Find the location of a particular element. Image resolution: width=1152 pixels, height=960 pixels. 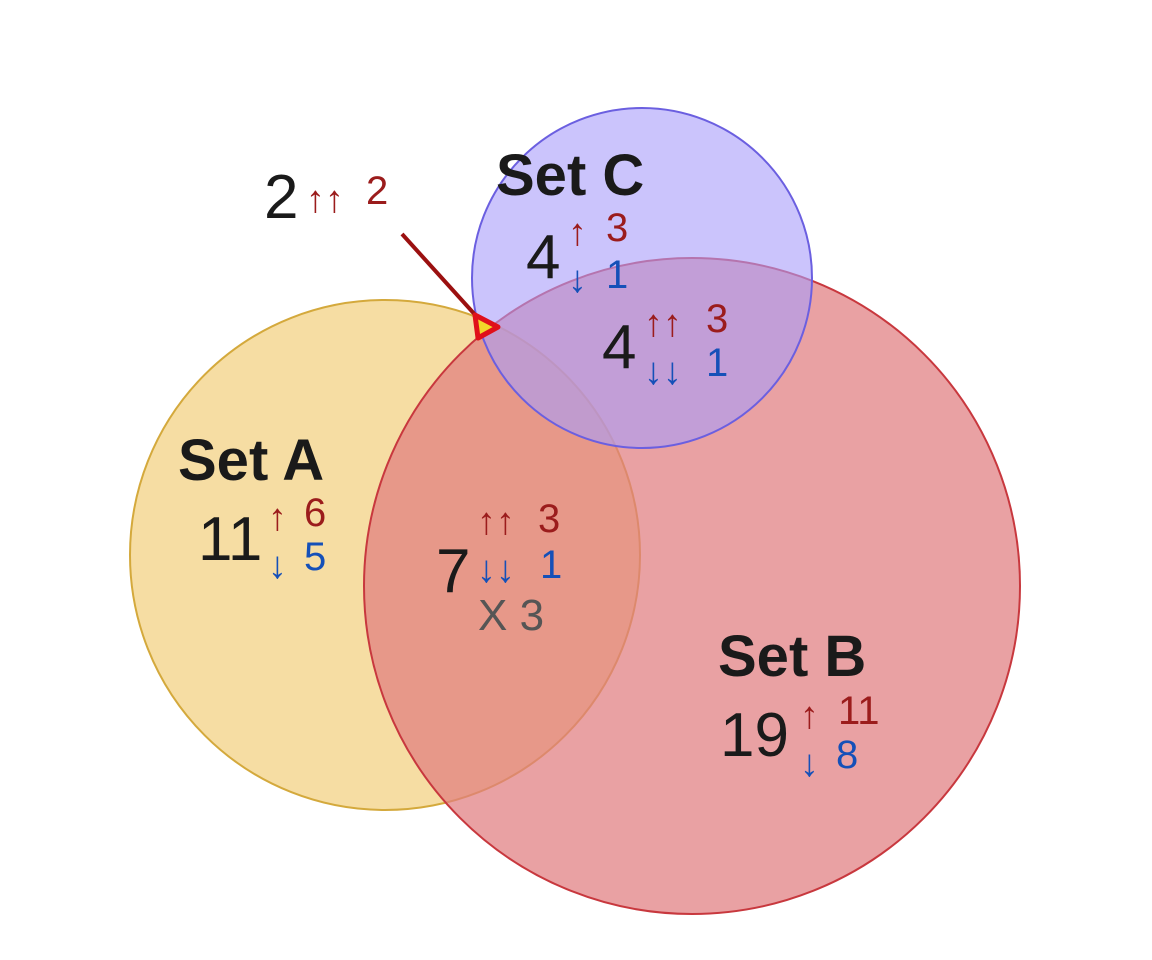

ab-intersection-up-count: 3 is located at coordinates (549, 519).